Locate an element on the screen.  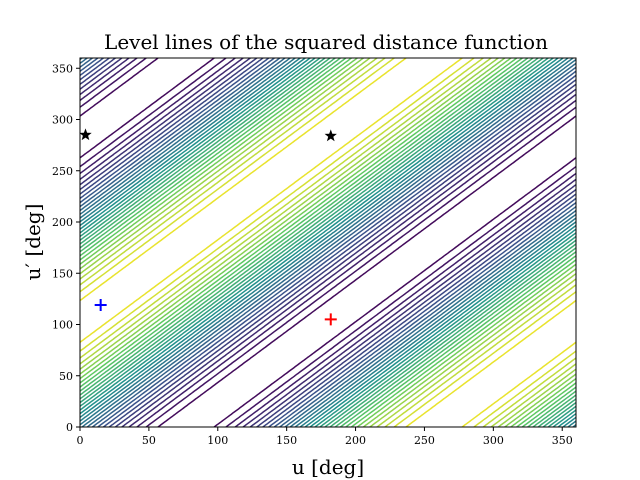
y-tick-label: 350 is located at coordinates (62, 68).